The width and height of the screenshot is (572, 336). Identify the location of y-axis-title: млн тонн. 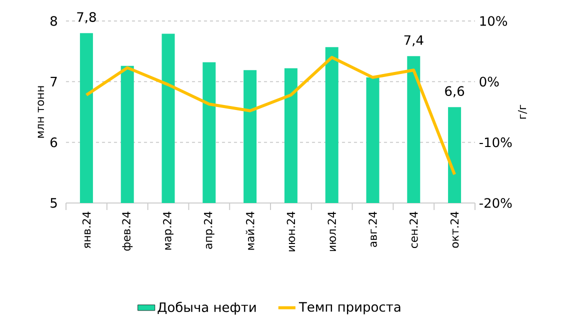
(41, 112).